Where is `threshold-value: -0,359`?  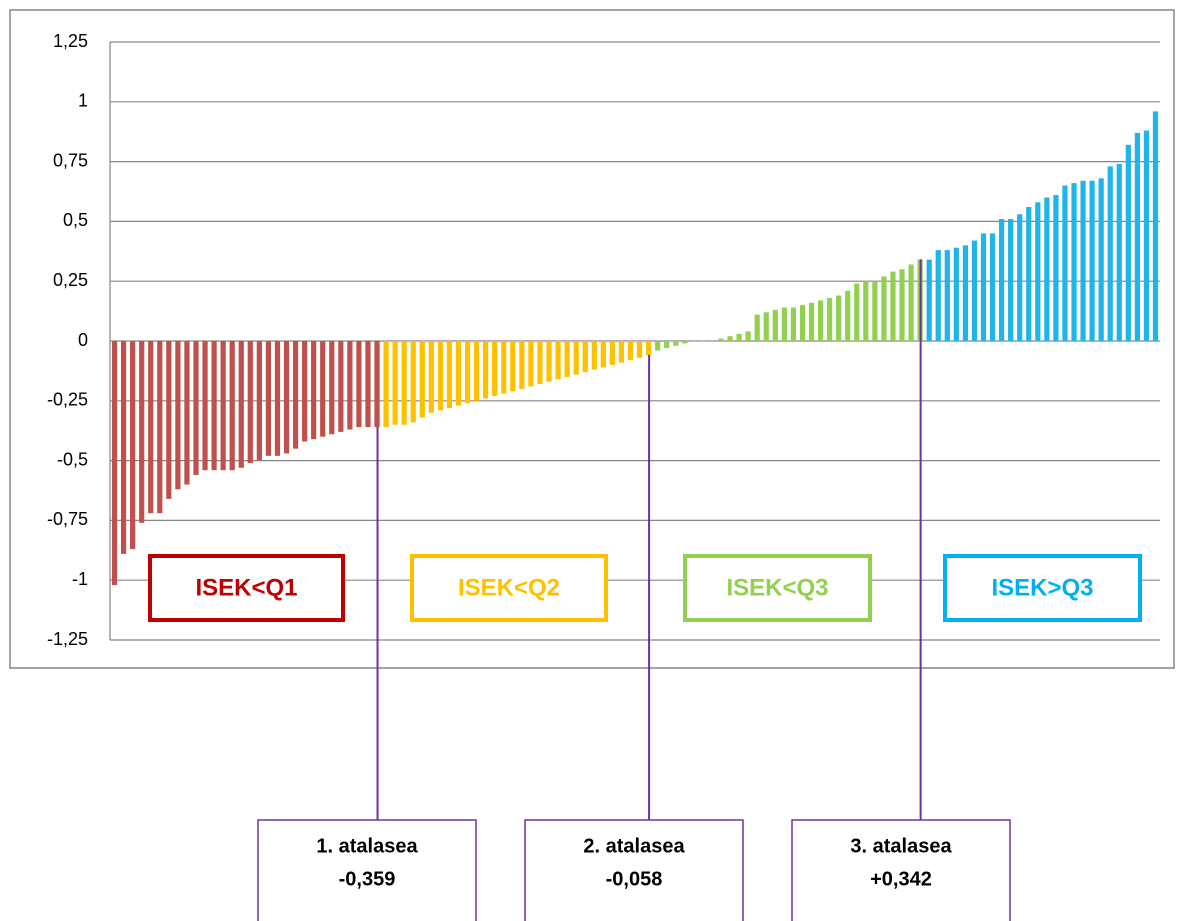 threshold-value: -0,359 is located at coordinates (367, 879).